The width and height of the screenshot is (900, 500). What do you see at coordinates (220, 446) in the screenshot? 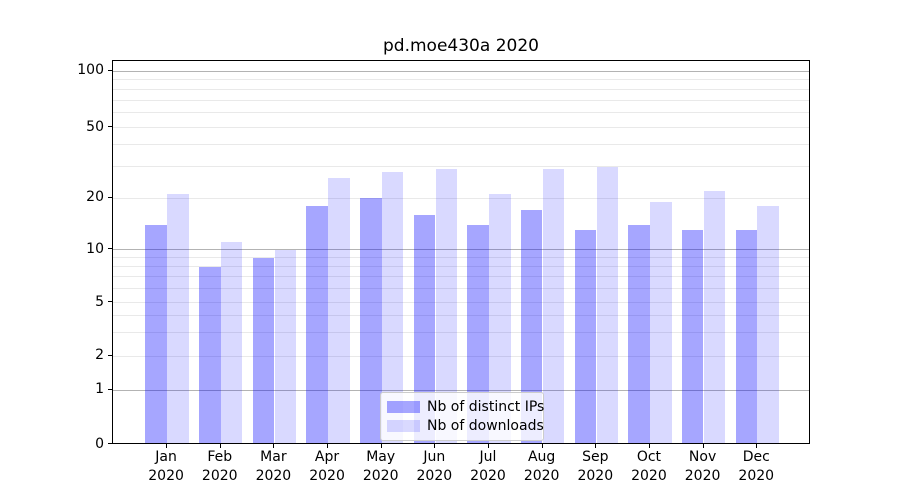
I see `x-tick-feb` at bounding box center [220, 446].